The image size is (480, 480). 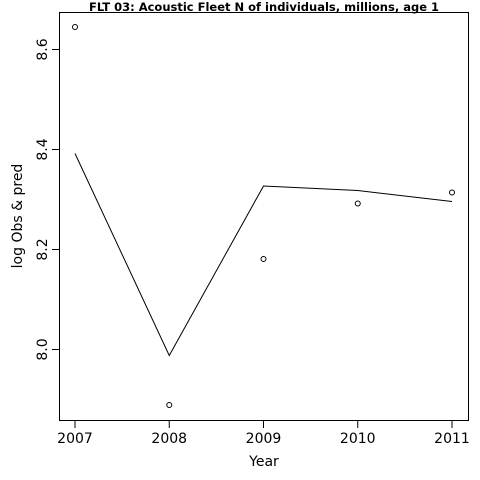 I want to click on y-tick-label: 8.2, so click(x=43, y=249).